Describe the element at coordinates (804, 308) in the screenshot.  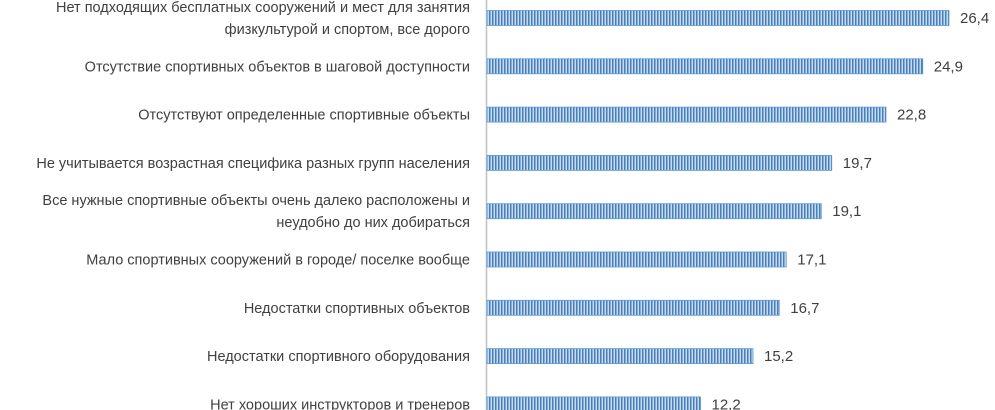
I see `value-label-7: 16,7` at that location.